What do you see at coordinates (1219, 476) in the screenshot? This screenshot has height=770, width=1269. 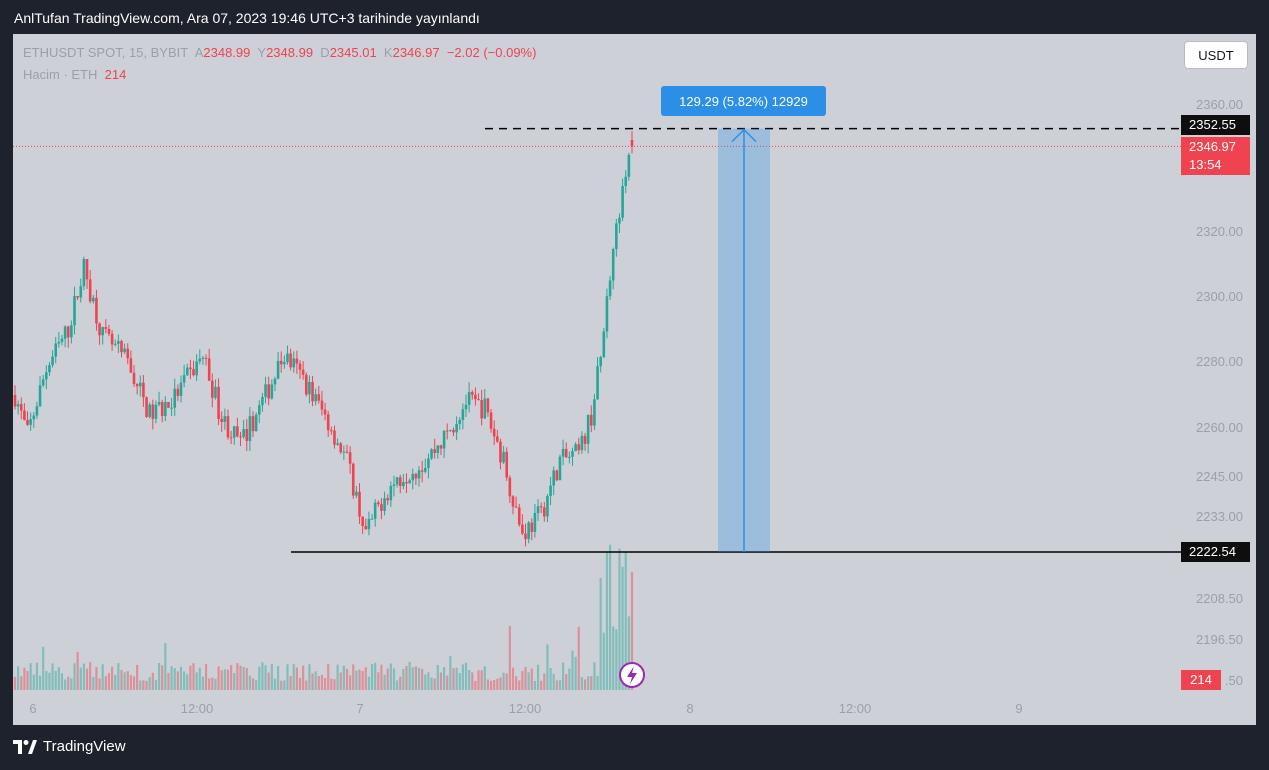 I see `y-axis-tick-label: 2245.00` at bounding box center [1219, 476].